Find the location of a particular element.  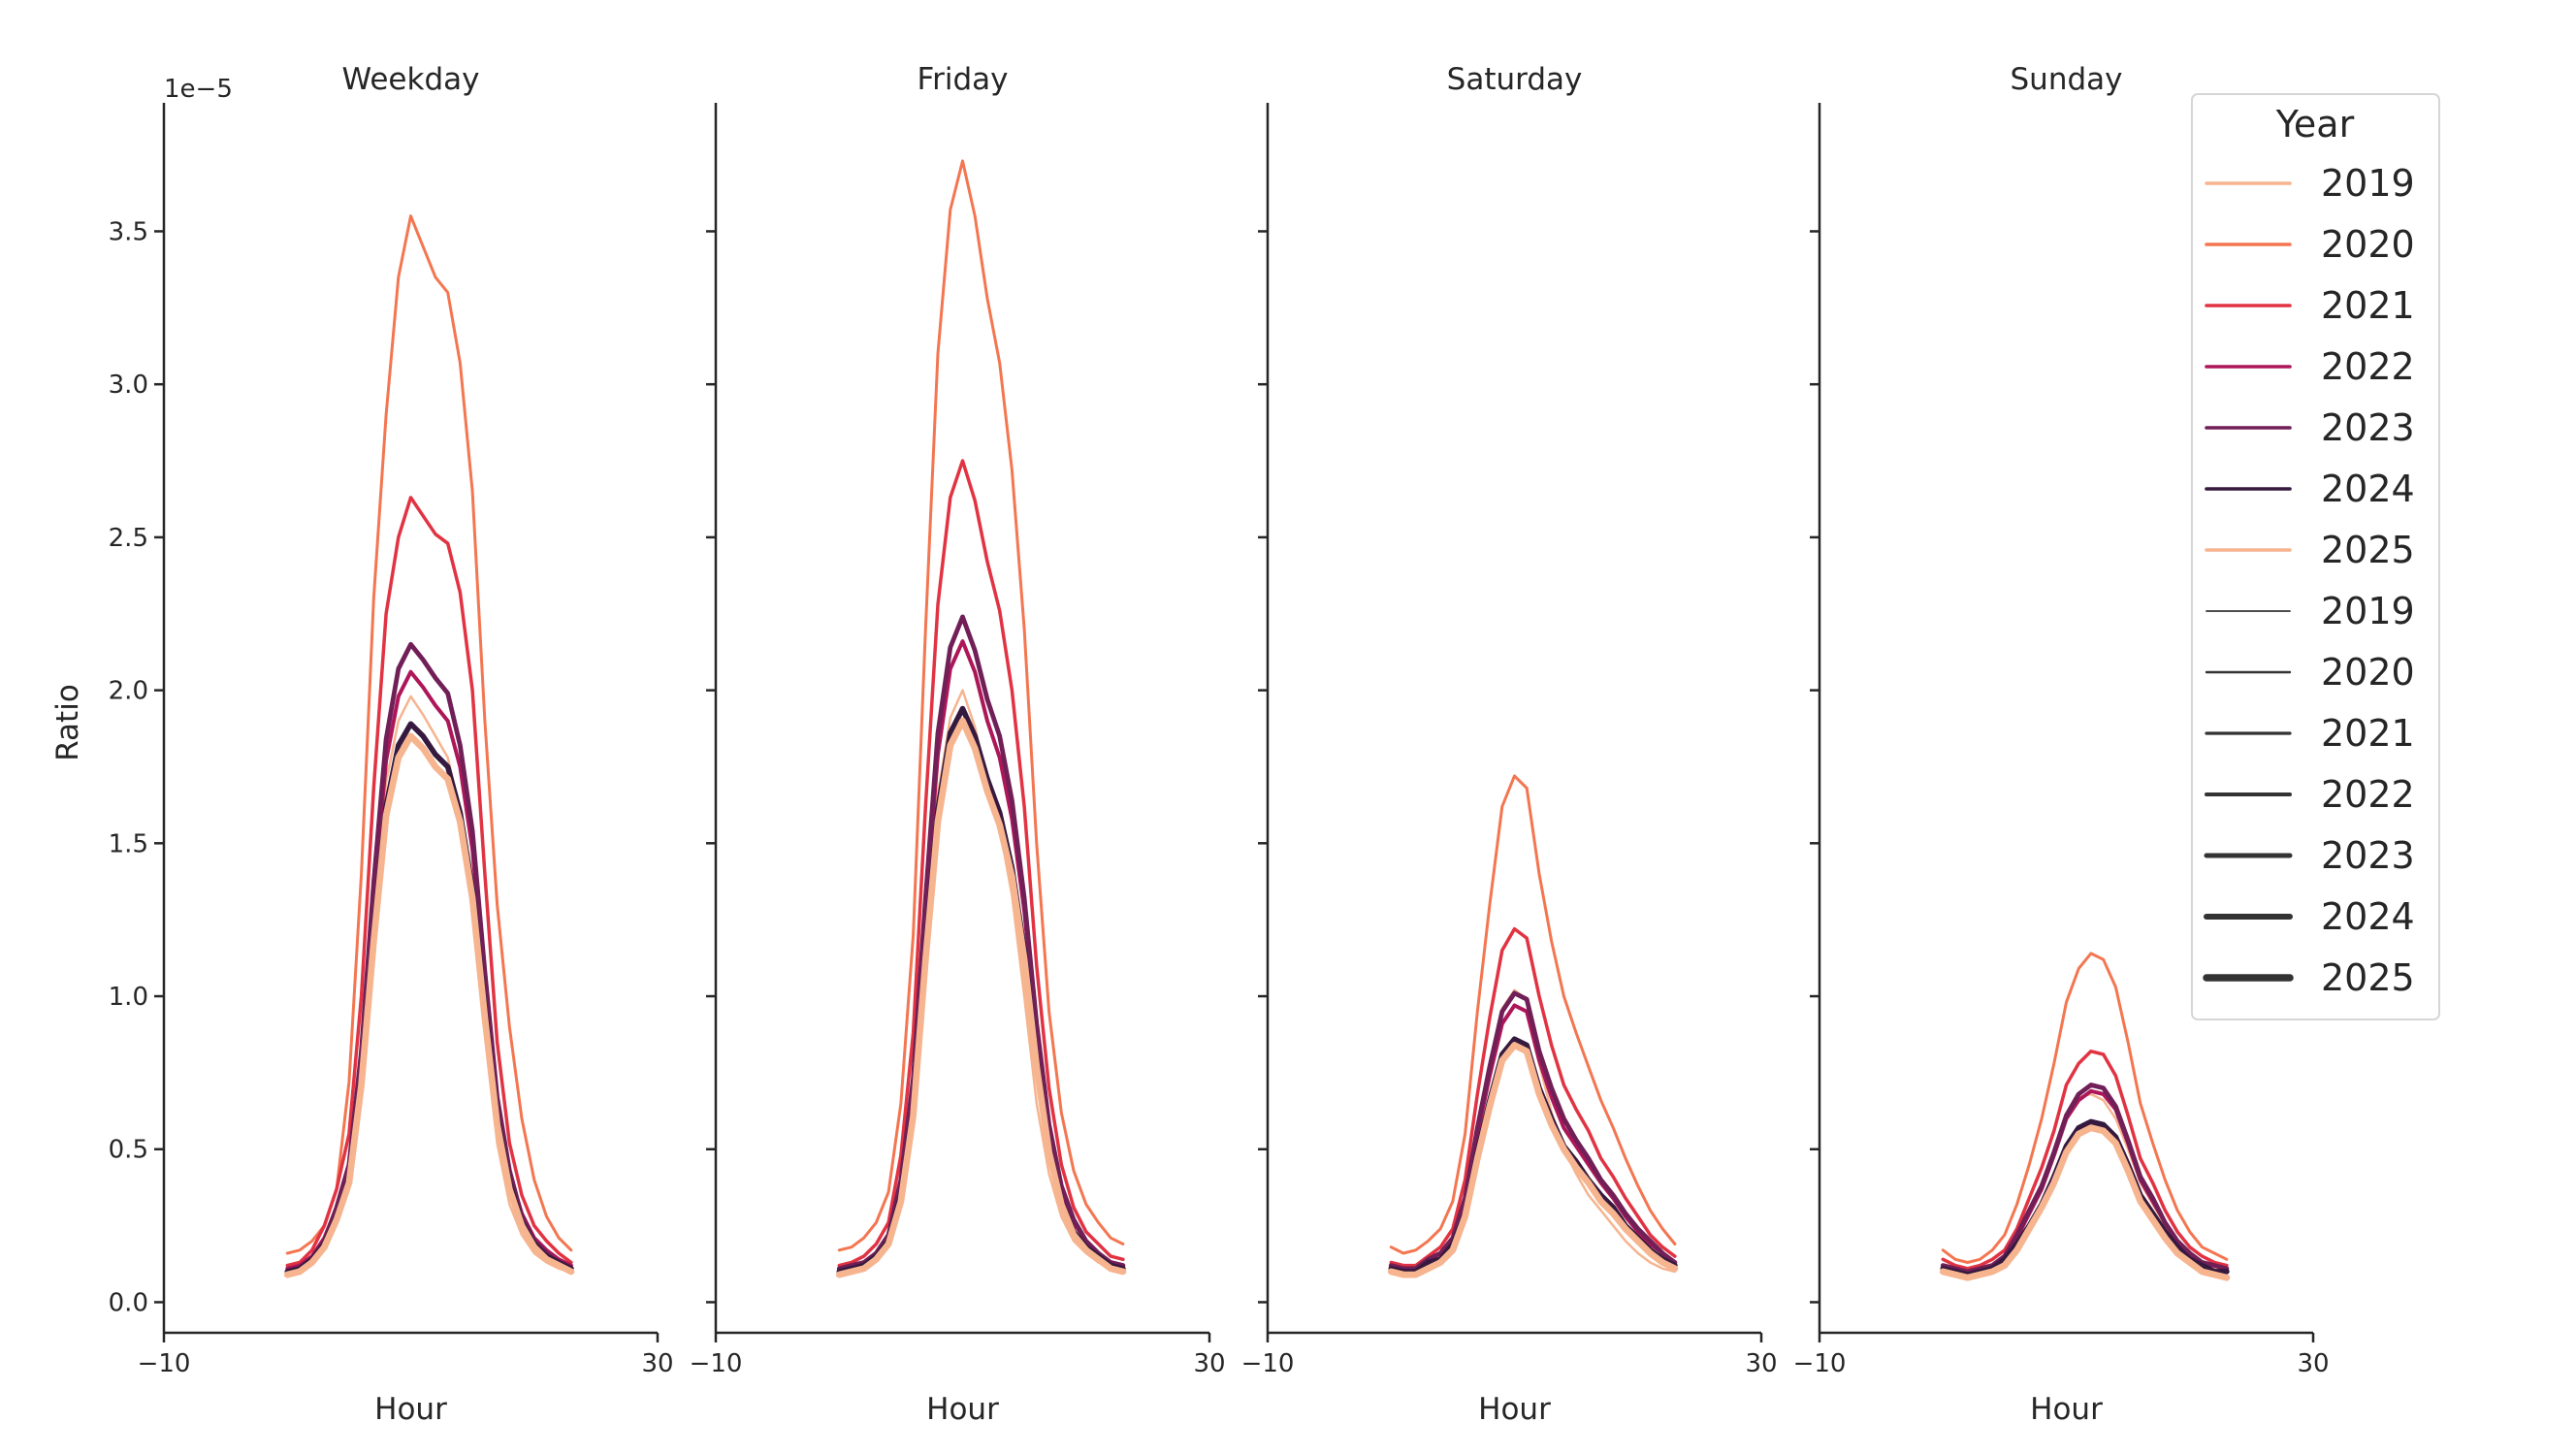

panel-title: Weekday is located at coordinates (411, 79).